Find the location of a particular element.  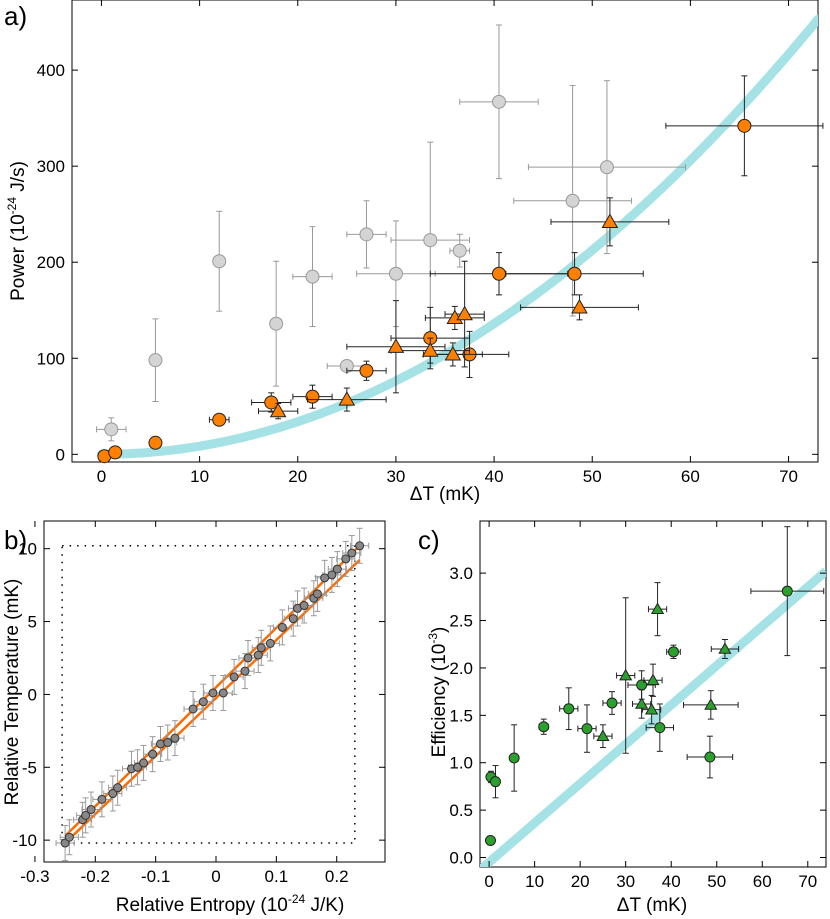

panel-c-y-tick-label: 1.0 is located at coordinates (461, 763).